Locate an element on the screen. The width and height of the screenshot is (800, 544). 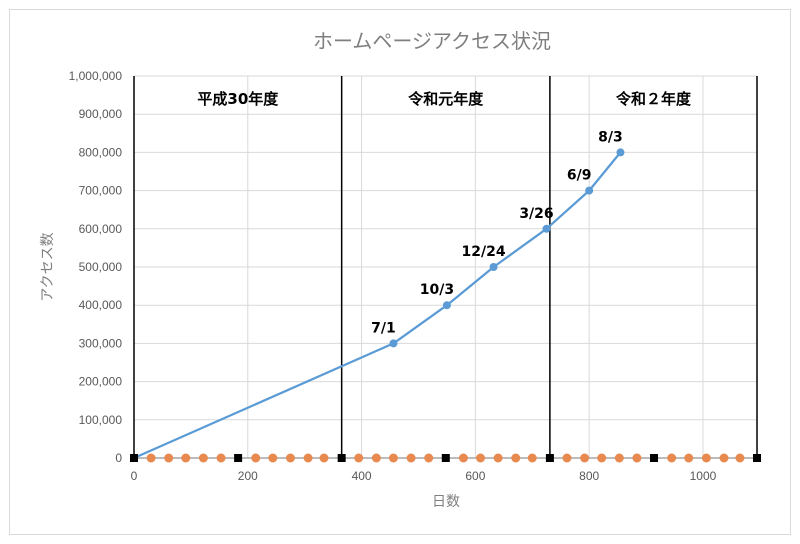
chart-title: ホームページアクセス状況 is located at coordinates (432, 41).